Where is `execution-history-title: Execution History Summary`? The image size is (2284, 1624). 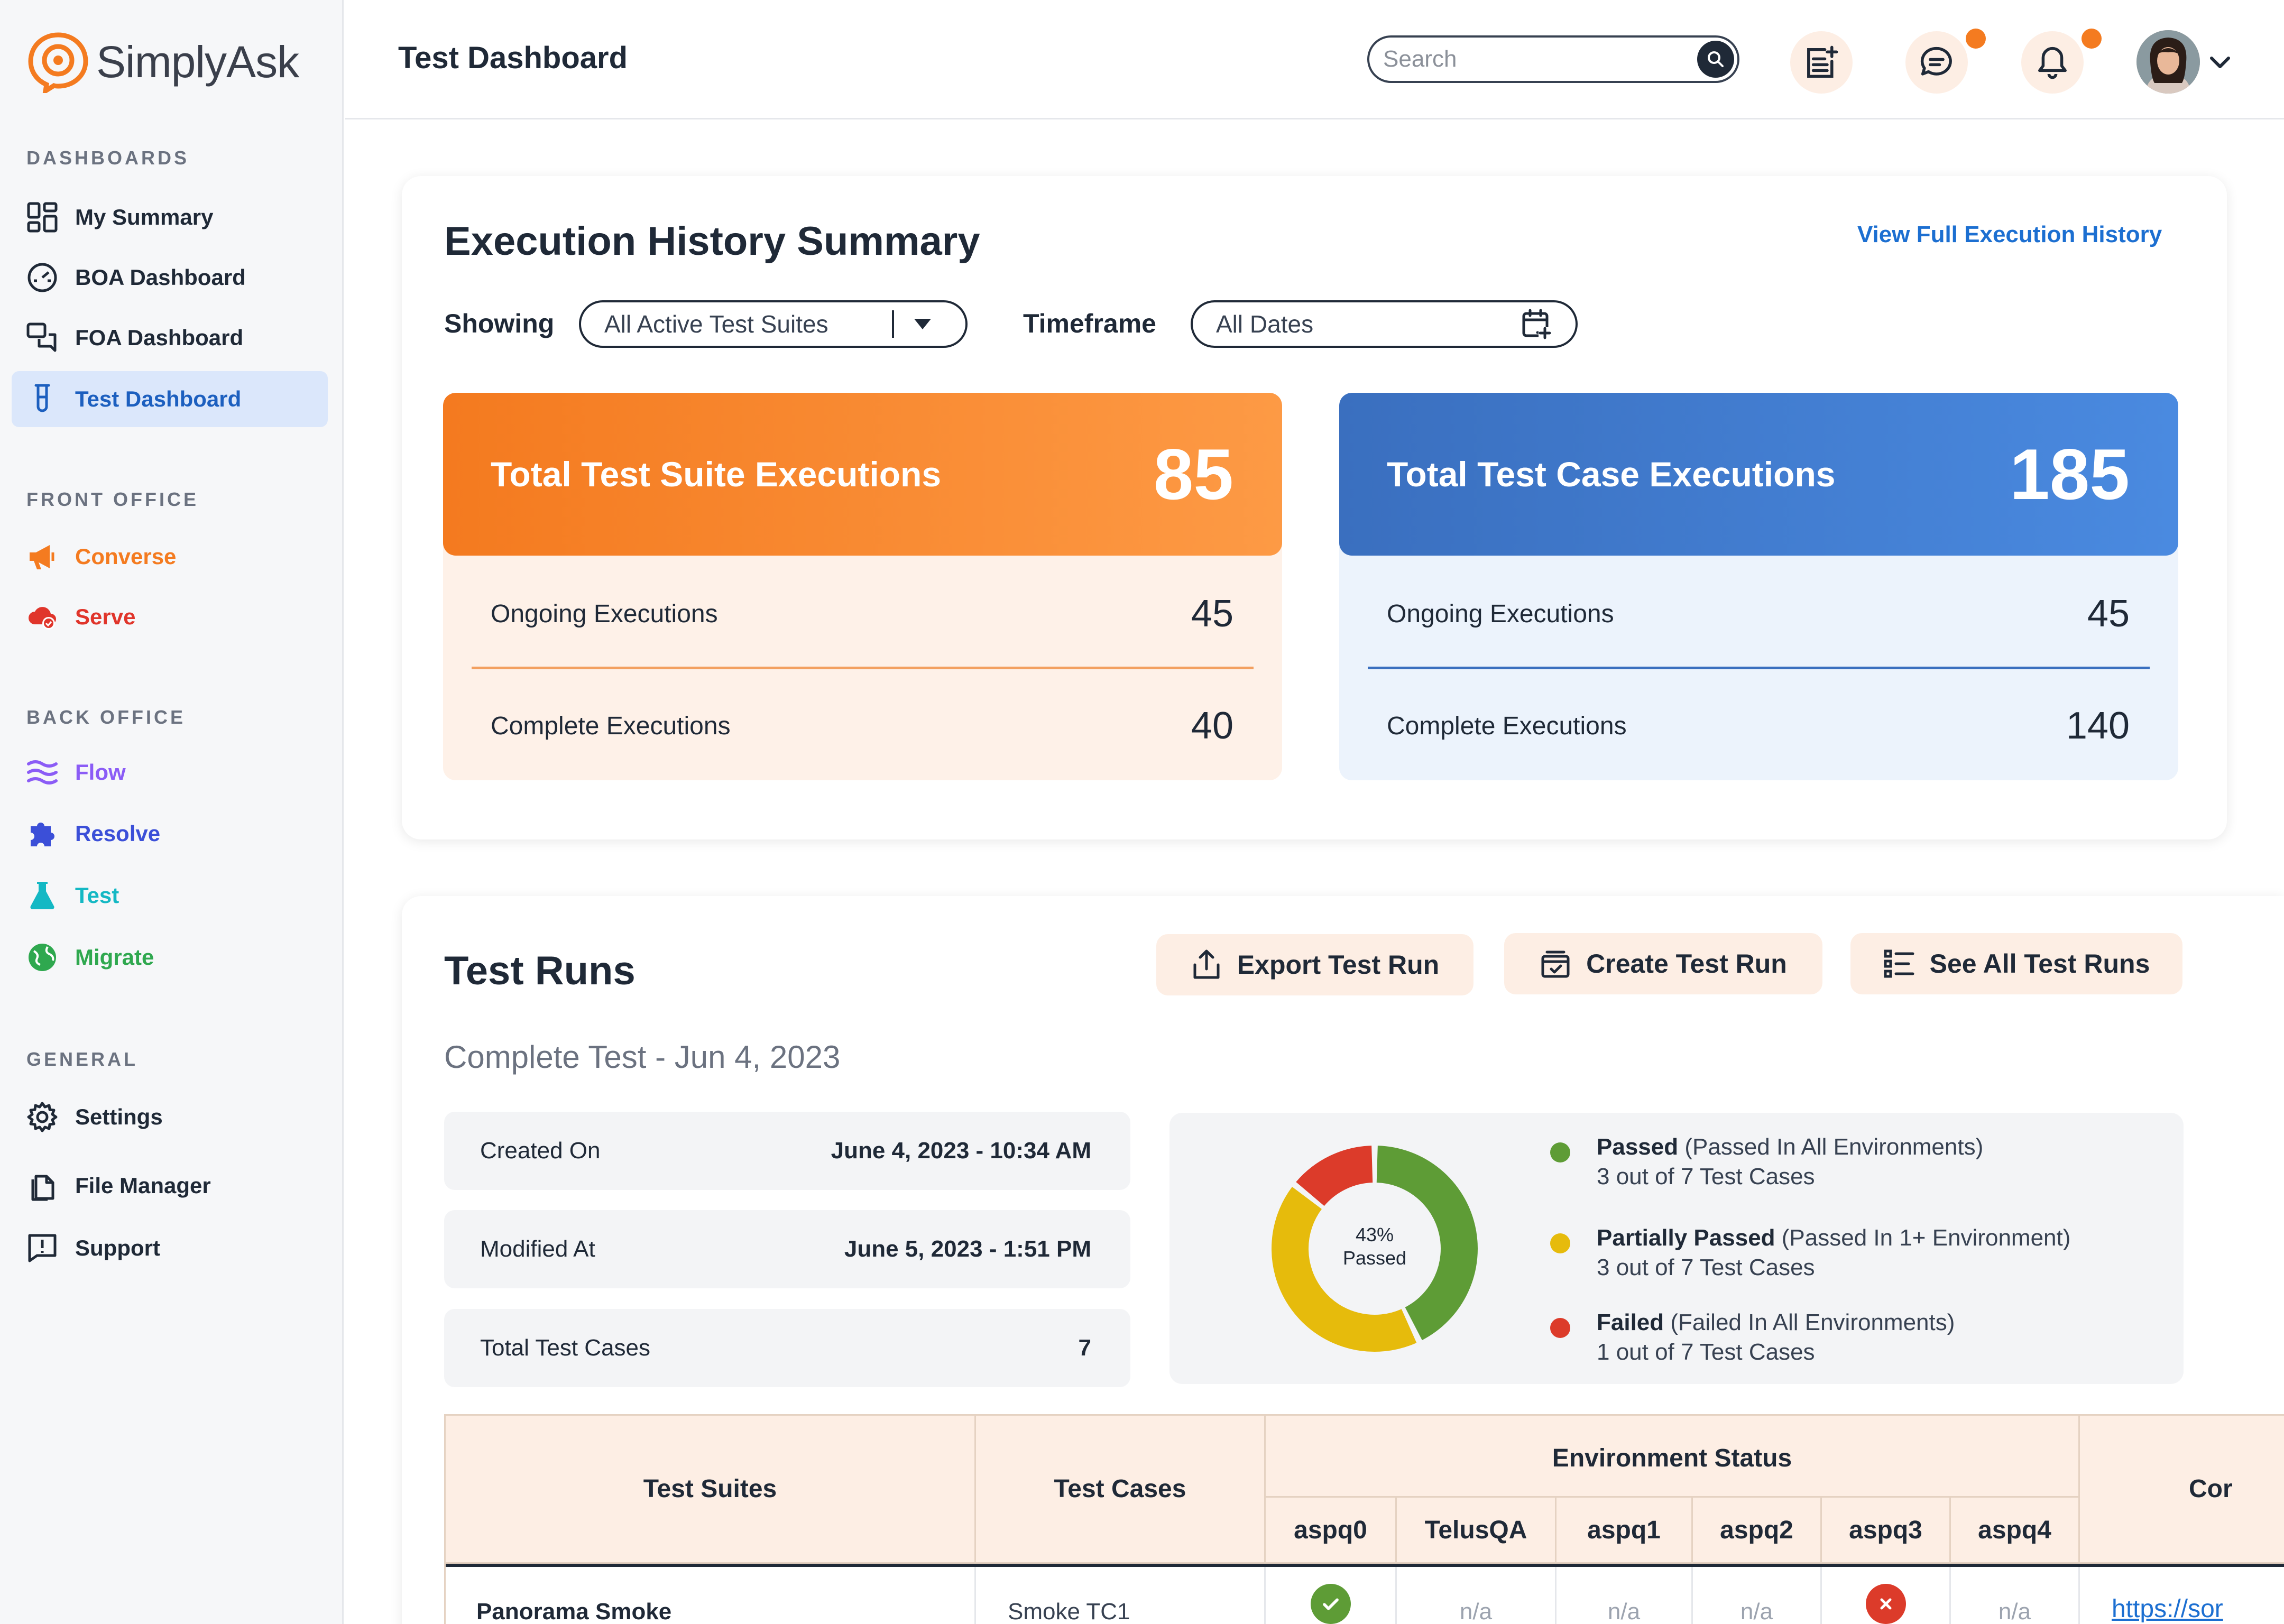 execution-history-title: Execution History Summary is located at coordinates (712, 241).